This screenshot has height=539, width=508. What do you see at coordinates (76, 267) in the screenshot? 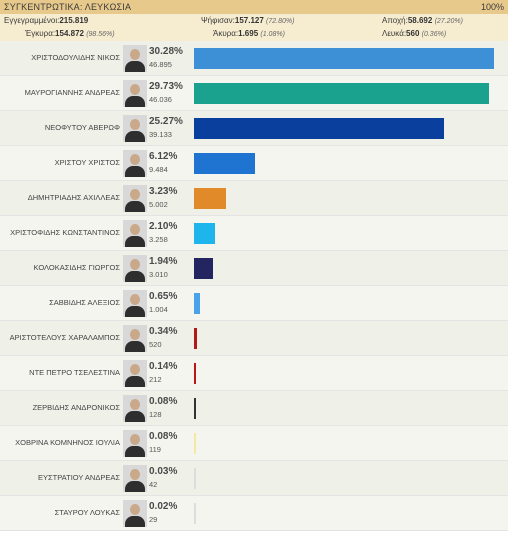
I see `candidate-name: ΚΟΛΟΚΑΣΙΔΗΣ ΓΙΩΡΓΟΣ` at bounding box center [76, 267].